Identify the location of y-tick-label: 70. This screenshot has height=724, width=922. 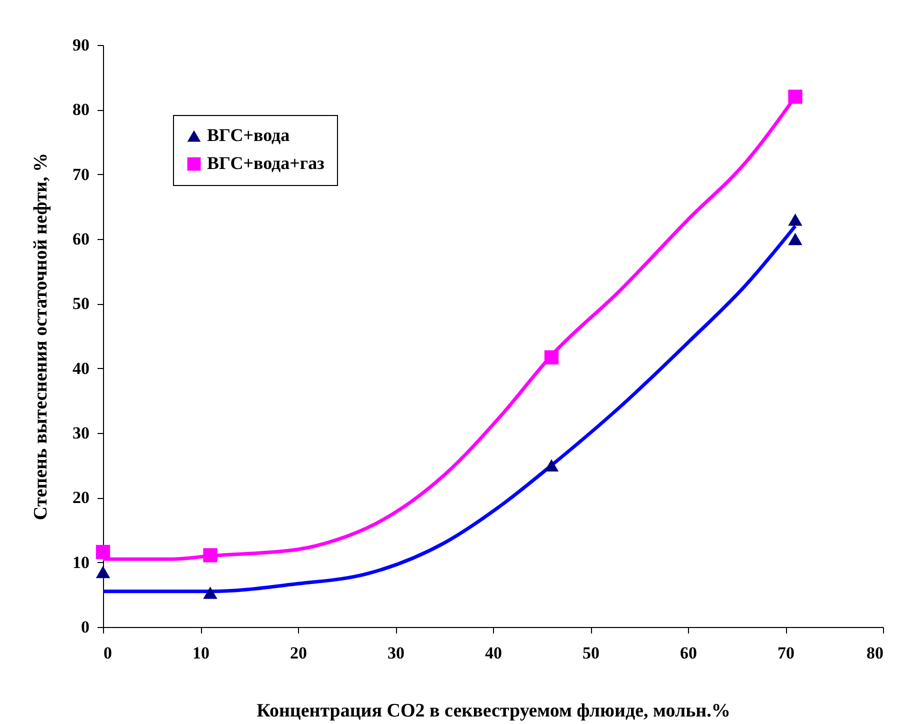
(81, 174).